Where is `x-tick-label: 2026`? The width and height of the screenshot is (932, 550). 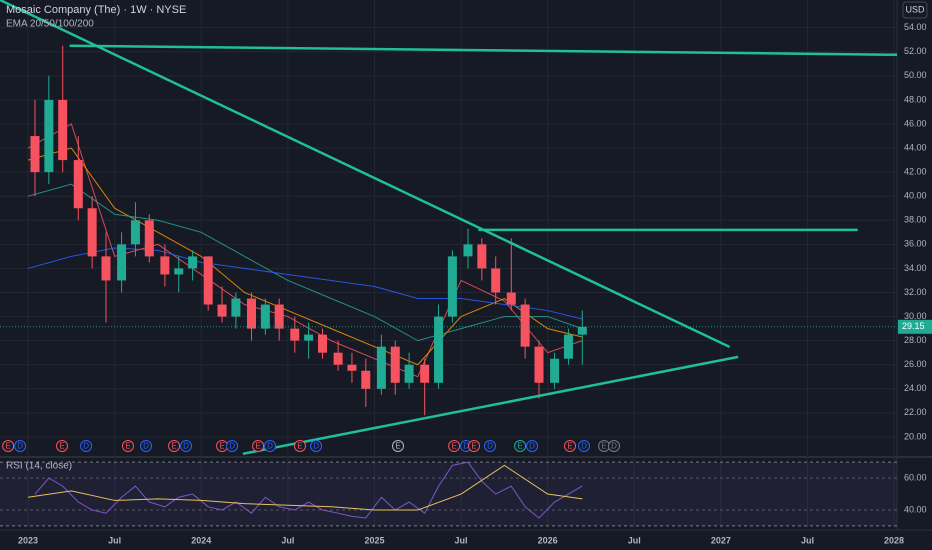 x-tick-label: 2026 is located at coordinates (548, 540).